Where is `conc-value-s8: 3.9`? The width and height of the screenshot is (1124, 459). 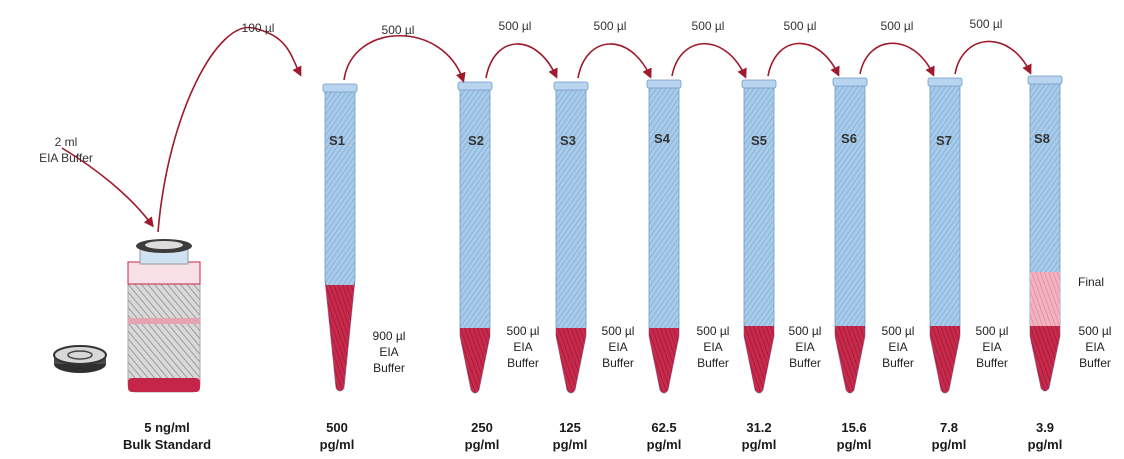
conc-value-s8: 3.9 is located at coordinates (1045, 427).